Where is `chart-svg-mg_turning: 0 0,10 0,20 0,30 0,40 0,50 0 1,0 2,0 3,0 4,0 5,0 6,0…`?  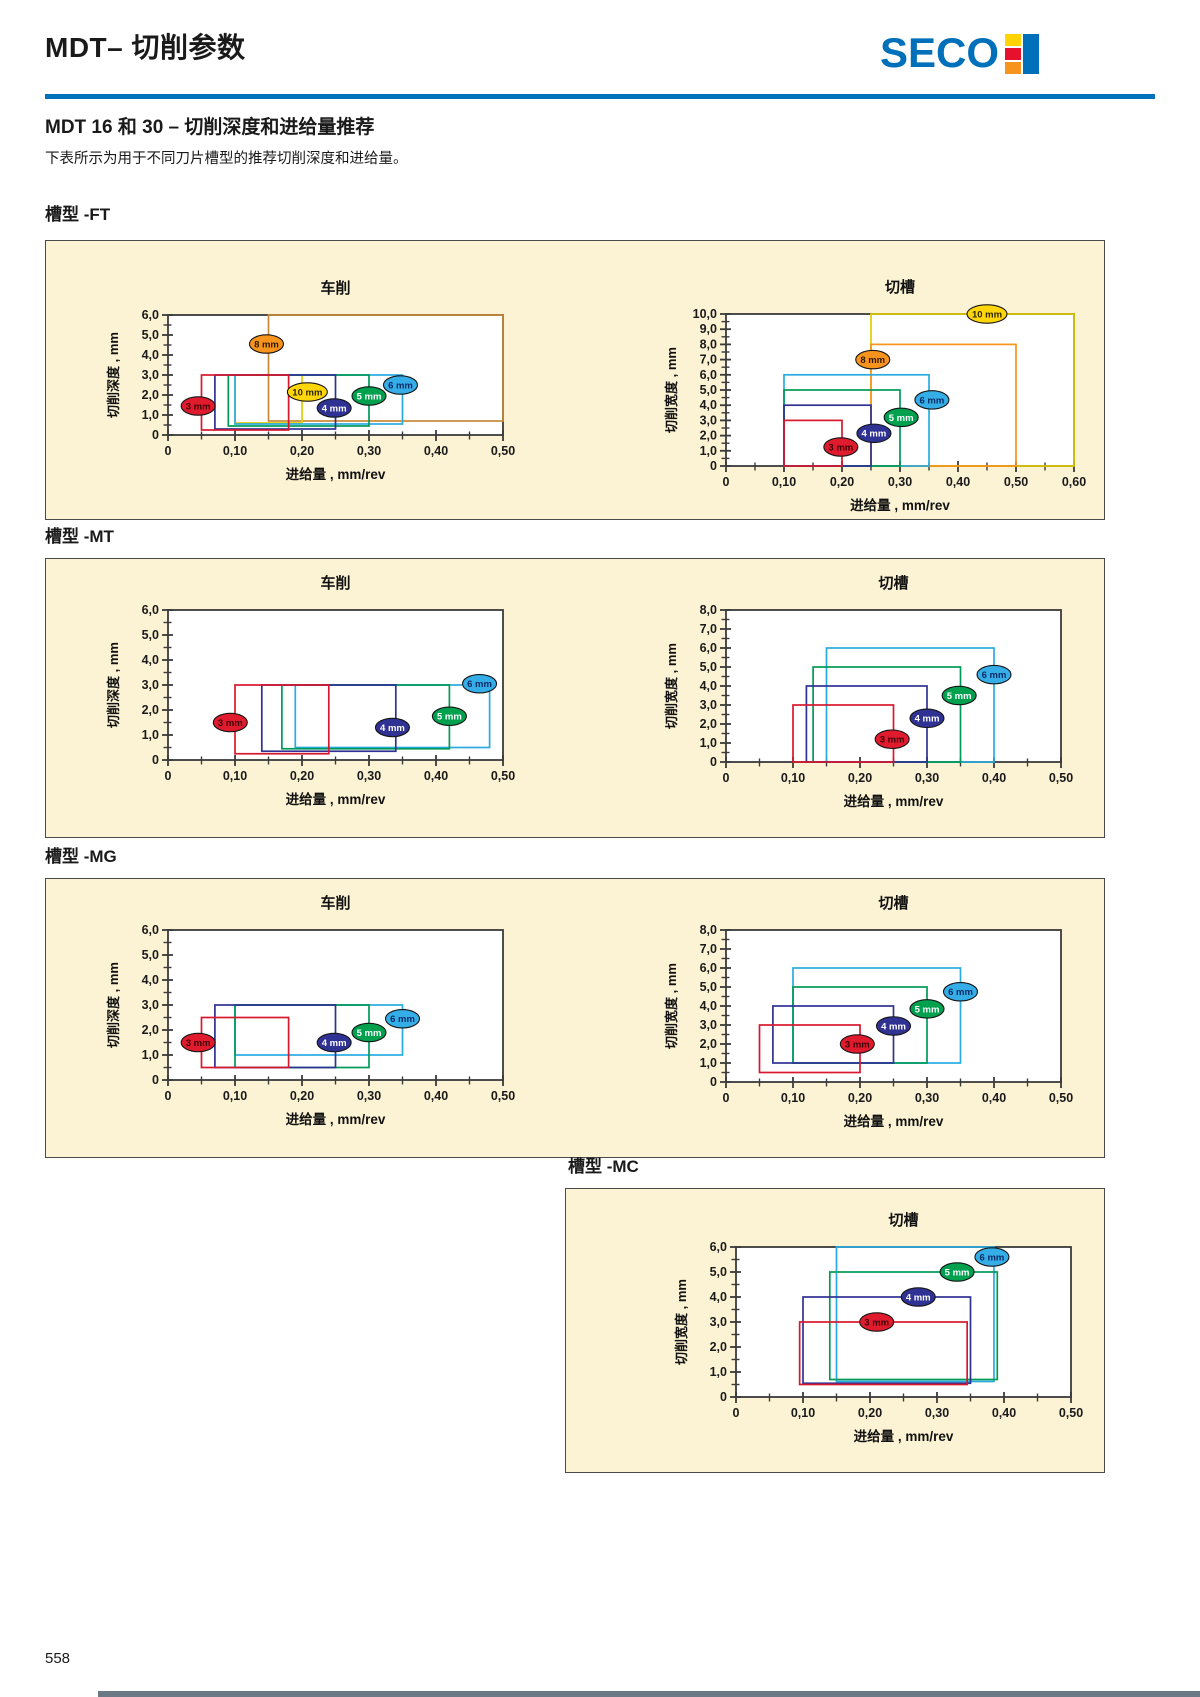 chart-svg-mg_turning: 0 0,10 0,20 0,30 0,40 0,50 0 1,0 2,0 3,0 4,0 5,0 6,0… is located at coordinates (310, 1010).